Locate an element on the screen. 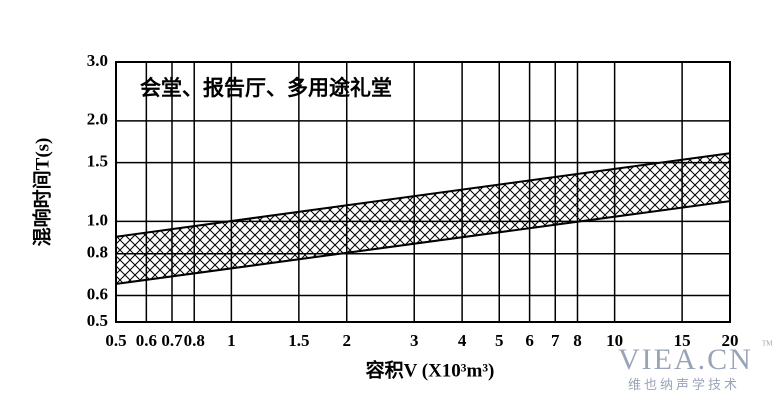 The height and width of the screenshot is (414, 779). watermark-subtitle: 维也纳声学技术 is located at coordinates (684, 384).